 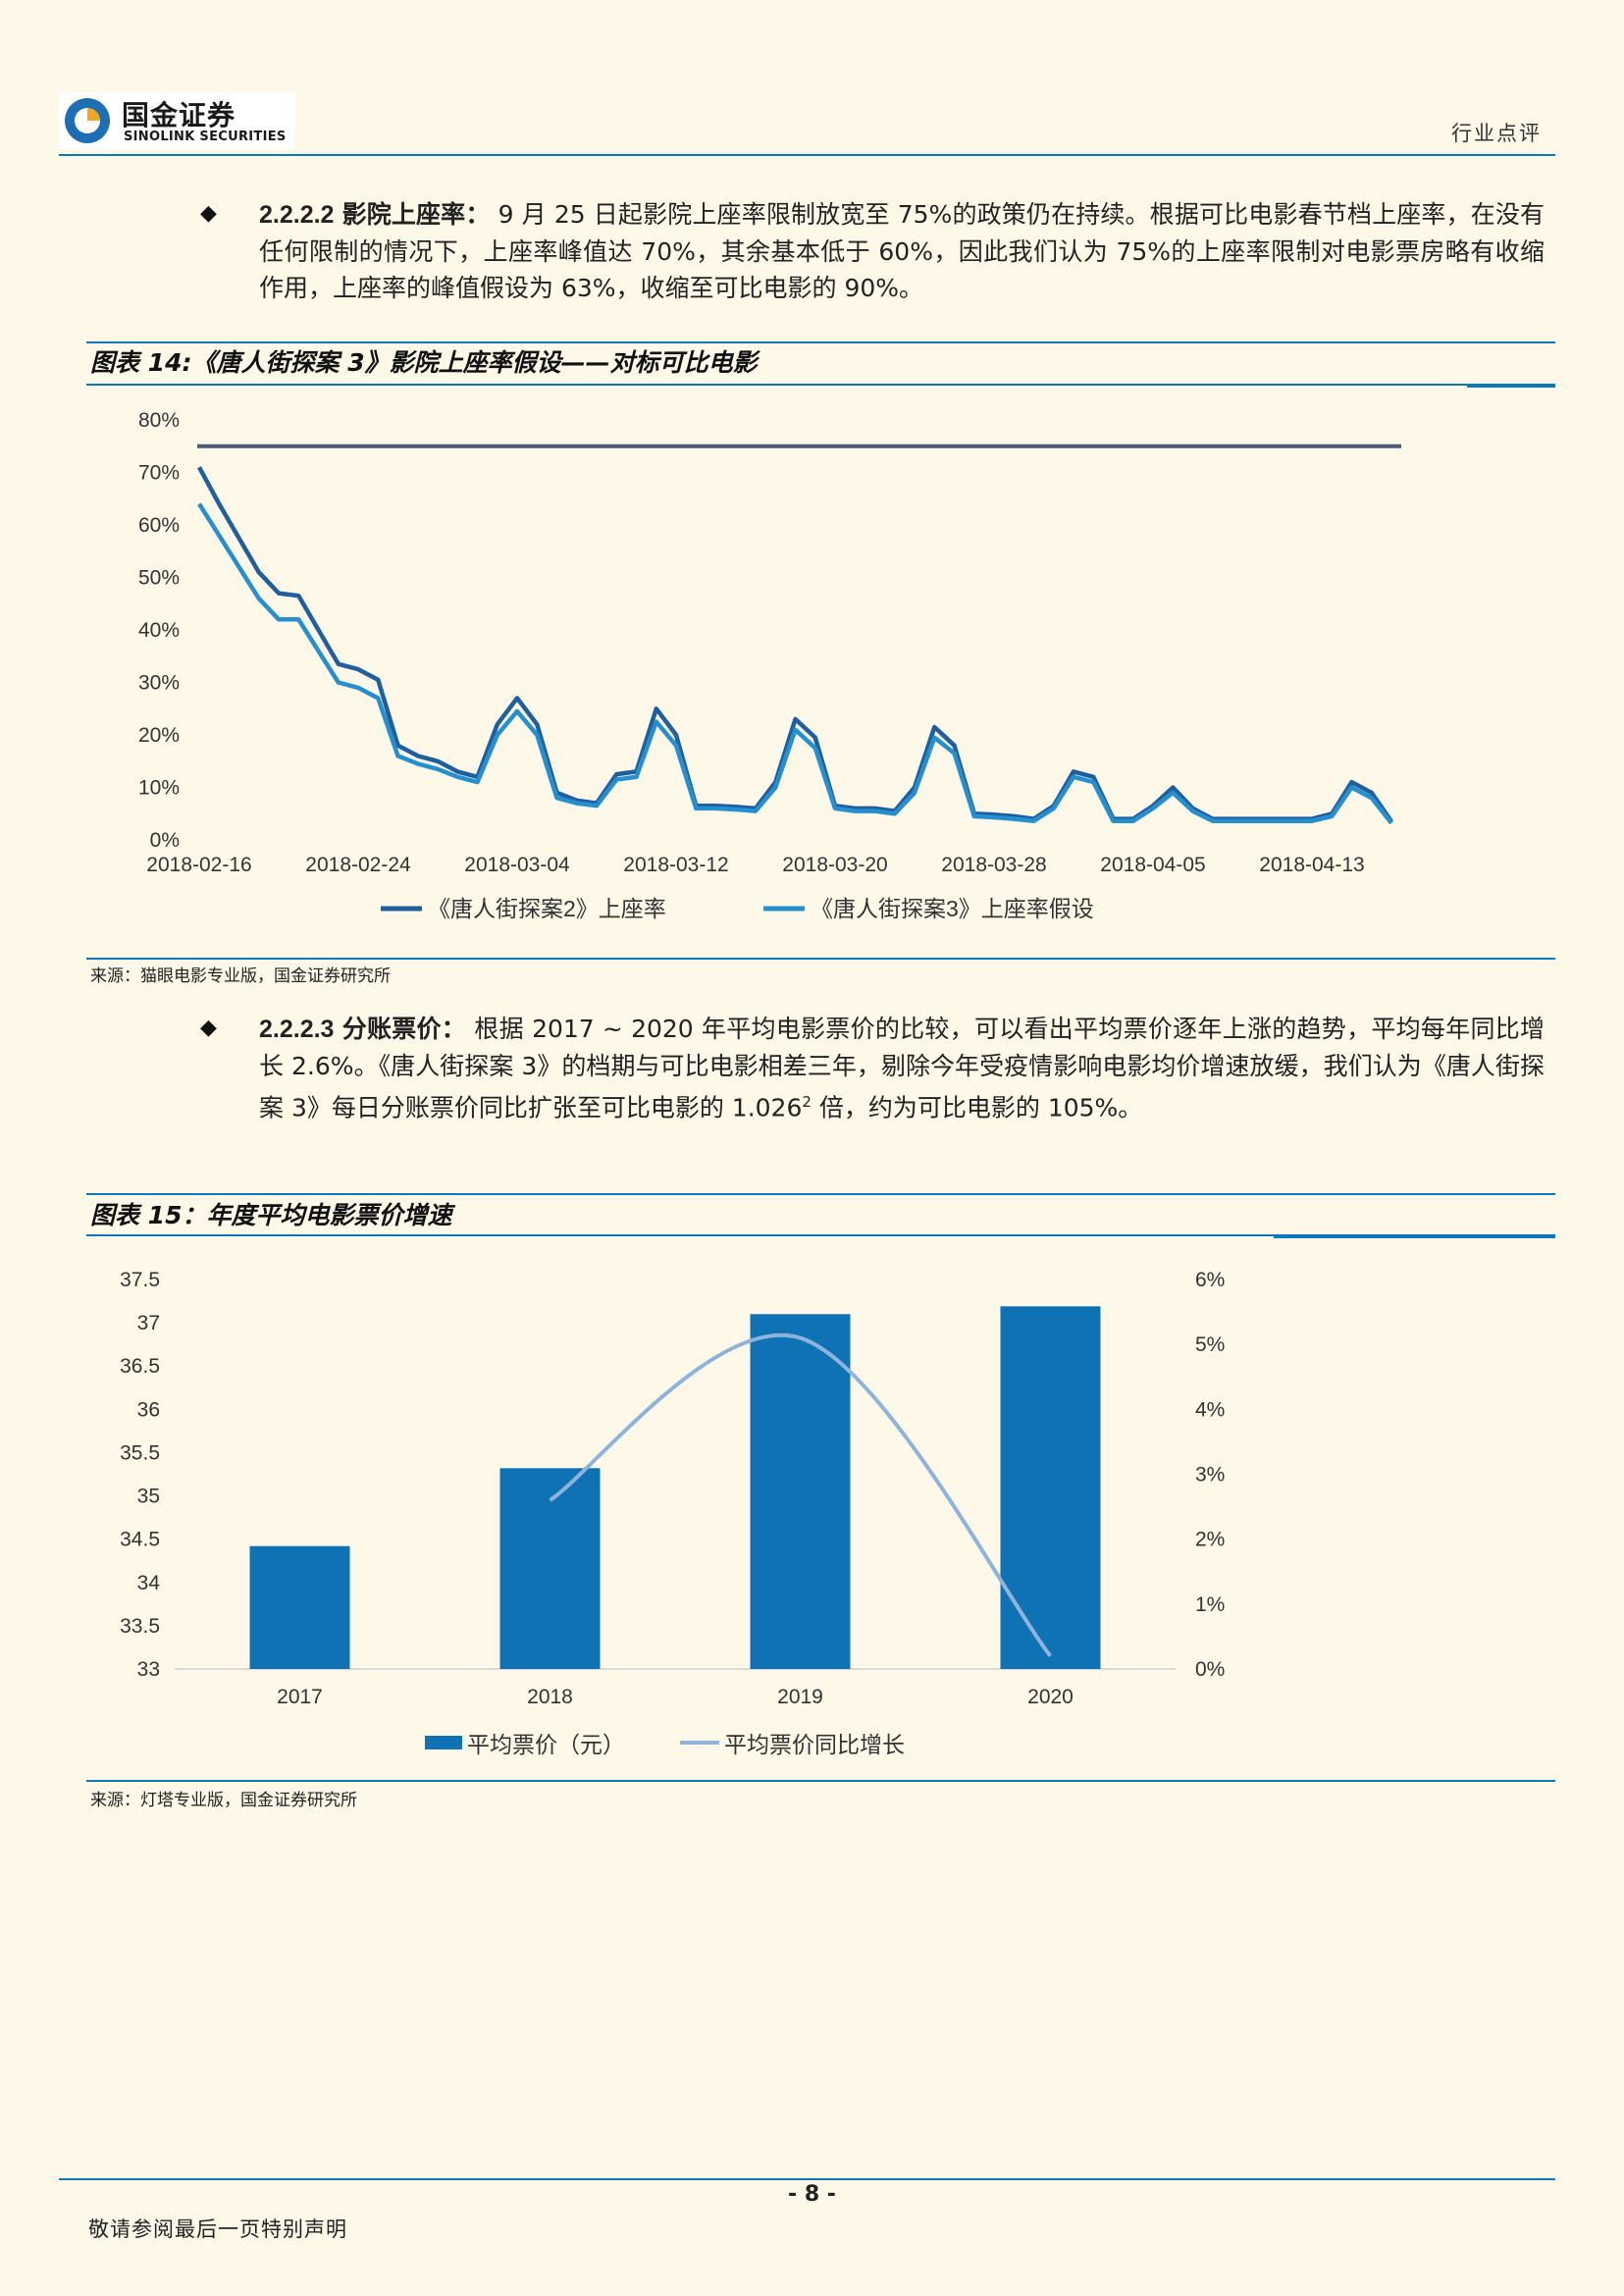 I want to click on section-number: 2.2.2.3, so click(x=297, y=1029).